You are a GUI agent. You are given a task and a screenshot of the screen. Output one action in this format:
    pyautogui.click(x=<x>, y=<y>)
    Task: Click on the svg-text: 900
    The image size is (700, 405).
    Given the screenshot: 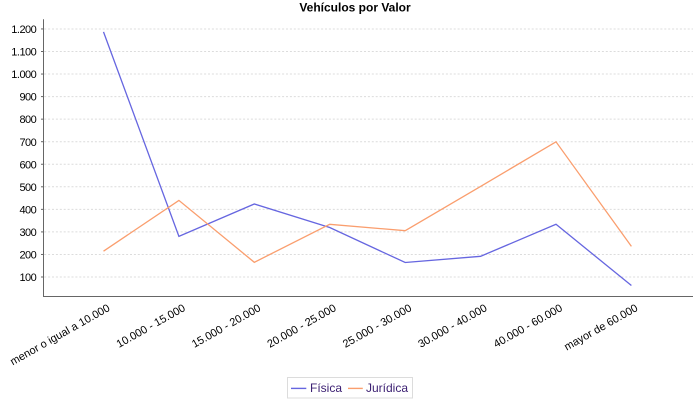 What is the action you would take?
    pyautogui.click(x=27, y=98)
    